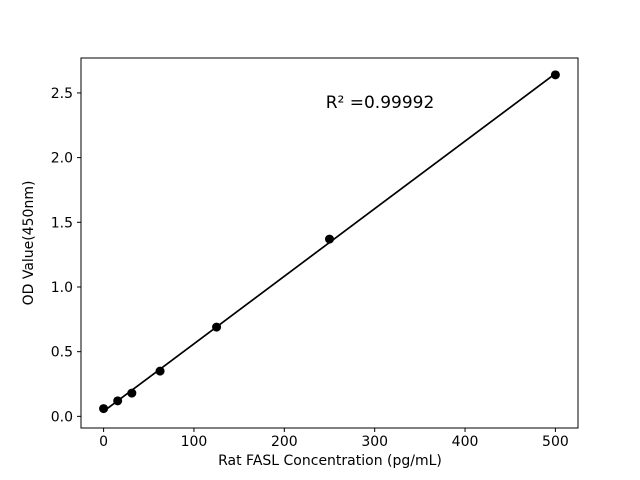  Describe the element at coordinates (465, 442) in the screenshot. I see `x-tick-label: 400` at that location.